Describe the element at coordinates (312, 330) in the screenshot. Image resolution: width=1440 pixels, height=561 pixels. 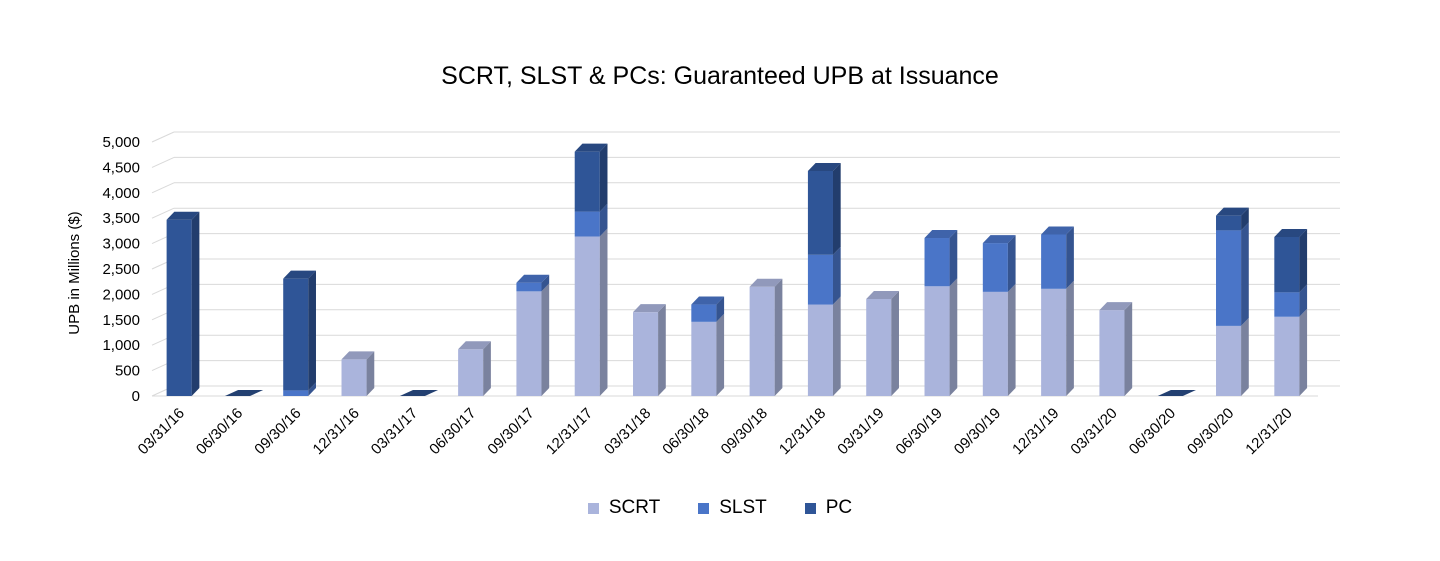
I see `bar-side-PC-09/30/16` at that location.